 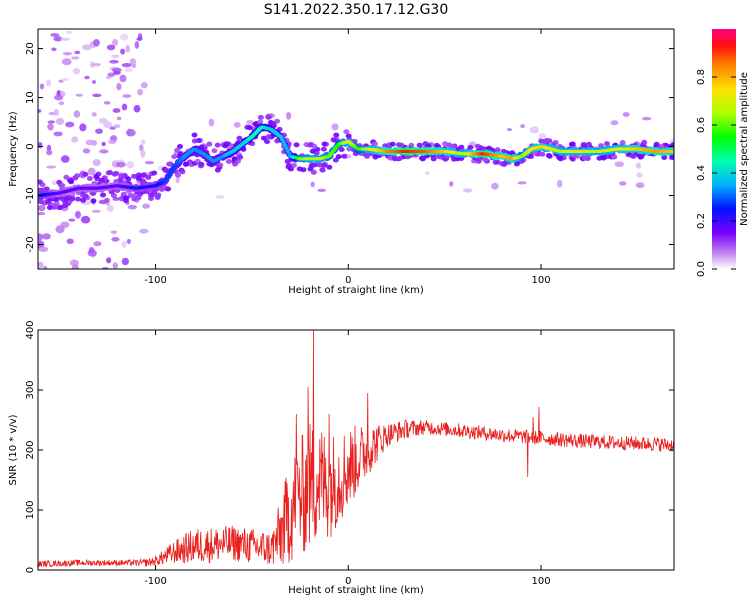 I want to click on spectrogram-xtick-label: 0, so click(x=348, y=280).